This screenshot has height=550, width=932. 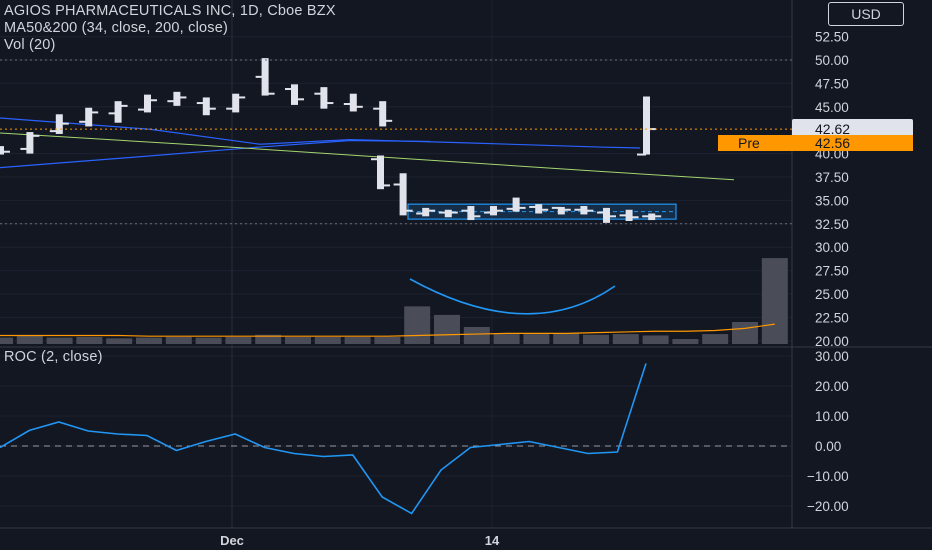 What do you see at coordinates (232, 540) in the screenshot?
I see `time-tick-label: Dec` at bounding box center [232, 540].